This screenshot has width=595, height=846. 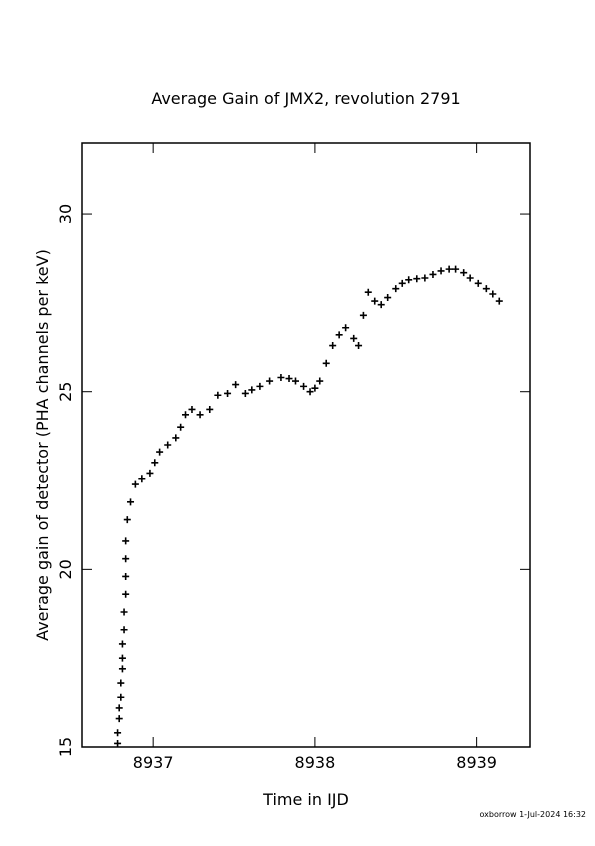 What do you see at coordinates (65, 214) in the screenshot?
I see `y-tick-label: 30` at bounding box center [65, 214].